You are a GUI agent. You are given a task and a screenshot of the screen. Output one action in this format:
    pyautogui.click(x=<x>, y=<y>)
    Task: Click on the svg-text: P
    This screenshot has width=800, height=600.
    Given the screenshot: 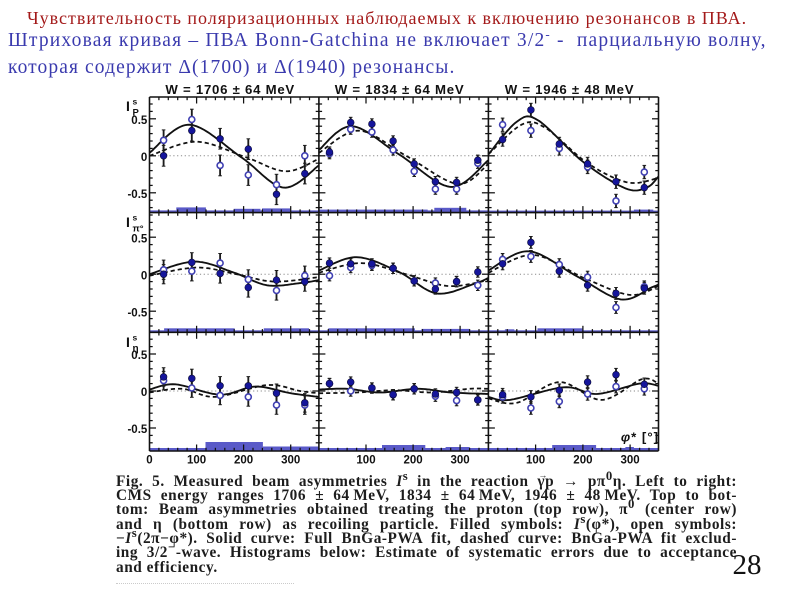 What is the action you would take?
    pyautogui.click(x=136, y=113)
    